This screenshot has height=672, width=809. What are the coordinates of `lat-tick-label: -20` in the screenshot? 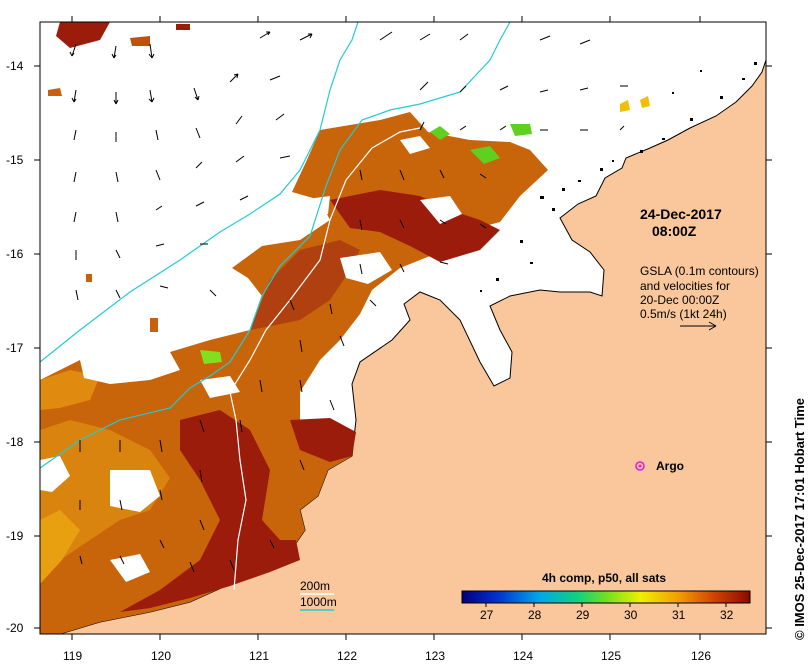 It's located at (15, 628).